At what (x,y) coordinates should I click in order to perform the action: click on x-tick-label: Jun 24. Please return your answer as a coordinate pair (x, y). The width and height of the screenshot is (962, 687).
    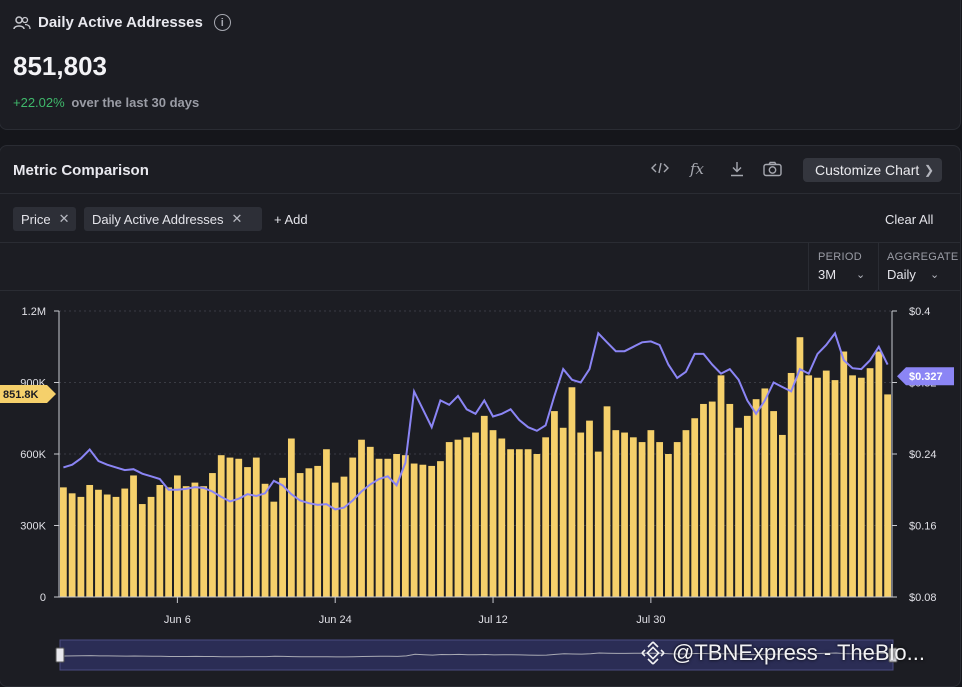
    Looking at the image, I should click on (335, 620).